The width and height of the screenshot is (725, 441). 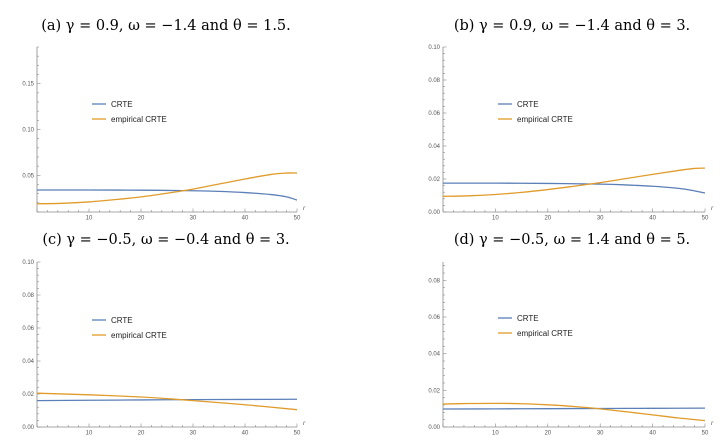 What do you see at coordinates (28, 176) in the screenshot?
I see `y-tick-label: 0.05` at bounding box center [28, 176].